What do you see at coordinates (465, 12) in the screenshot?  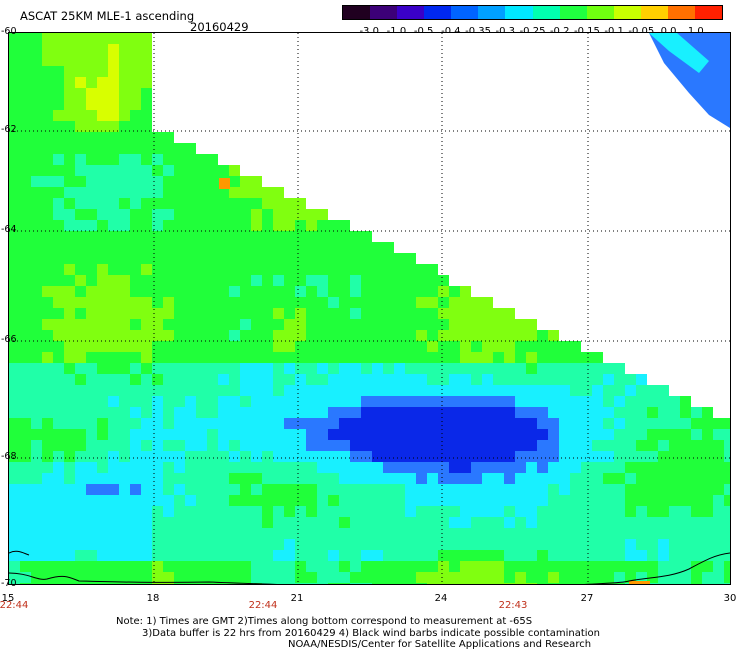 I see `color-scale-swatch` at bounding box center [465, 12].